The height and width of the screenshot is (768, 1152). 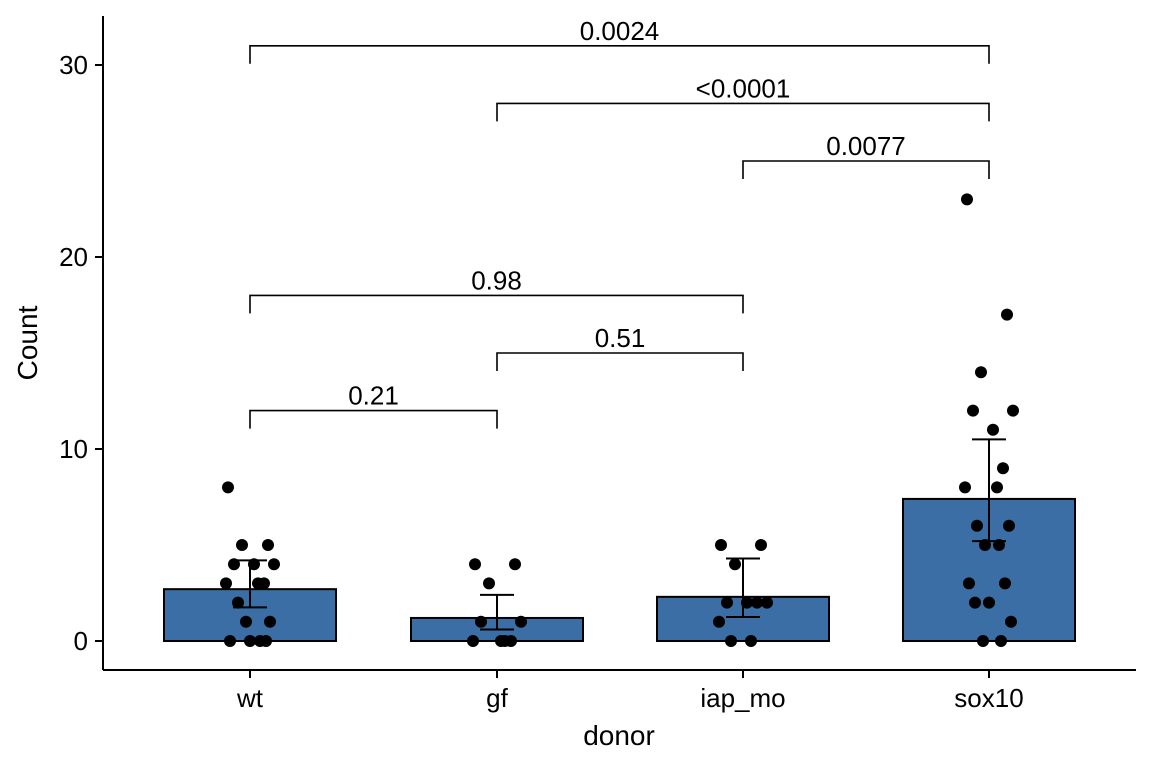 What do you see at coordinates (497, 698) in the screenshot?
I see `x-tick-label-gf: gf` at bounding box center [497, 698].